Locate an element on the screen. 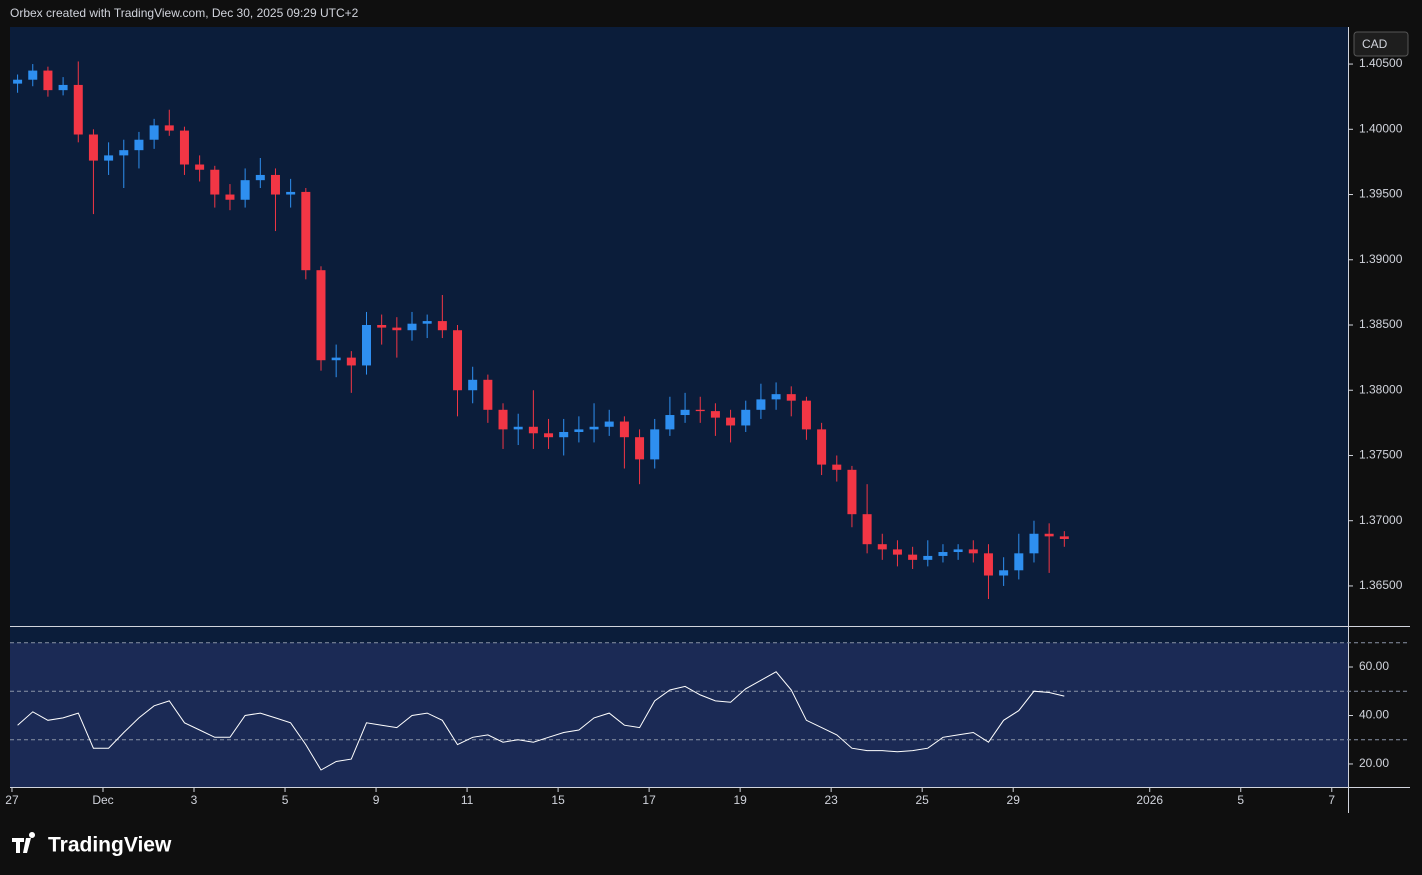  x-tick-label: 9 is located at coordinates (376, 800).